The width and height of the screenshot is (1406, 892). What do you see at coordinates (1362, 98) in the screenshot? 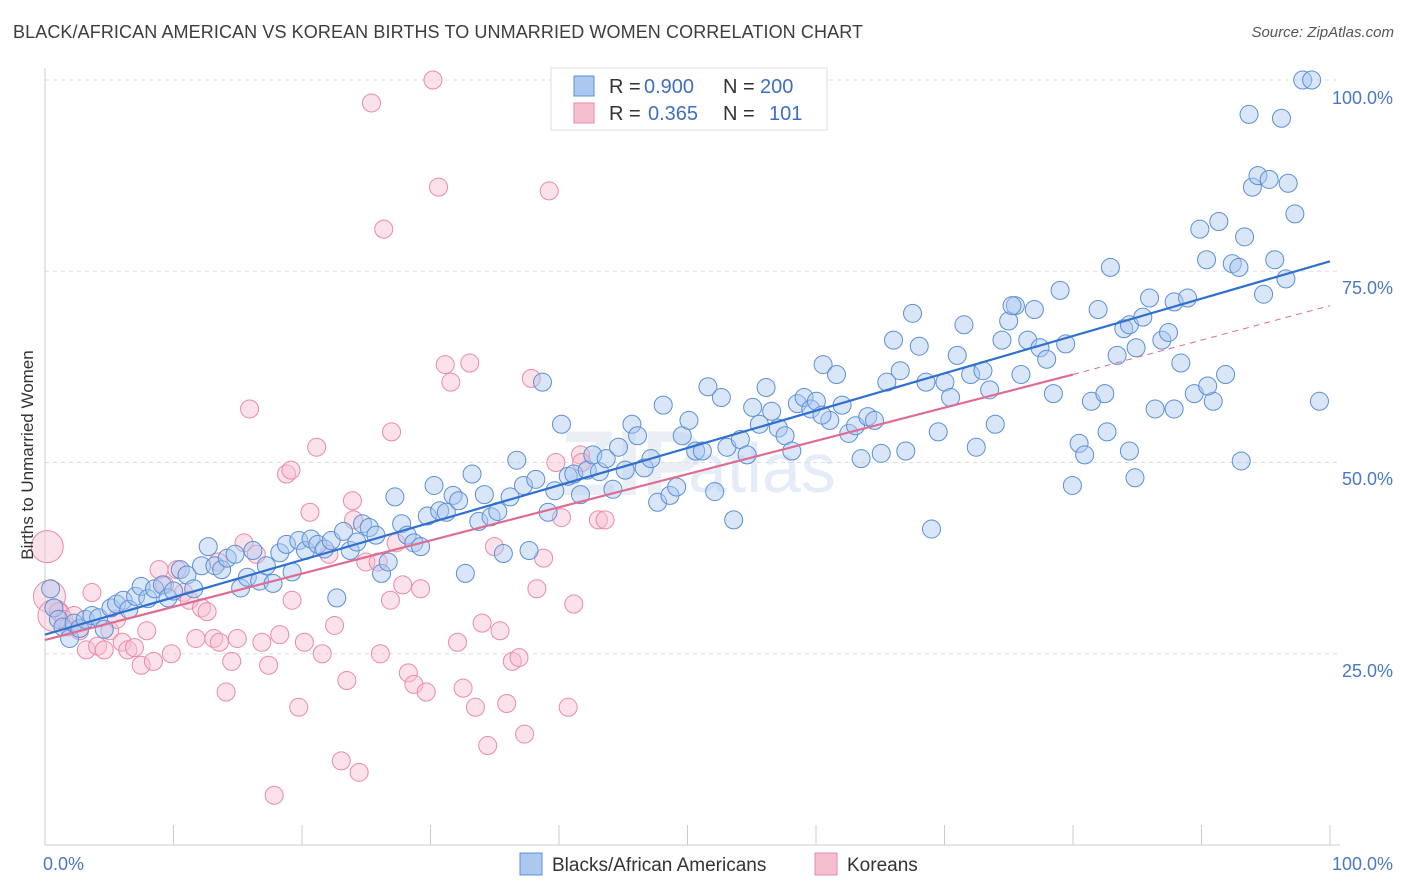
I see `y-tick-100: 100.0%` at bounding box center [1362, 98].